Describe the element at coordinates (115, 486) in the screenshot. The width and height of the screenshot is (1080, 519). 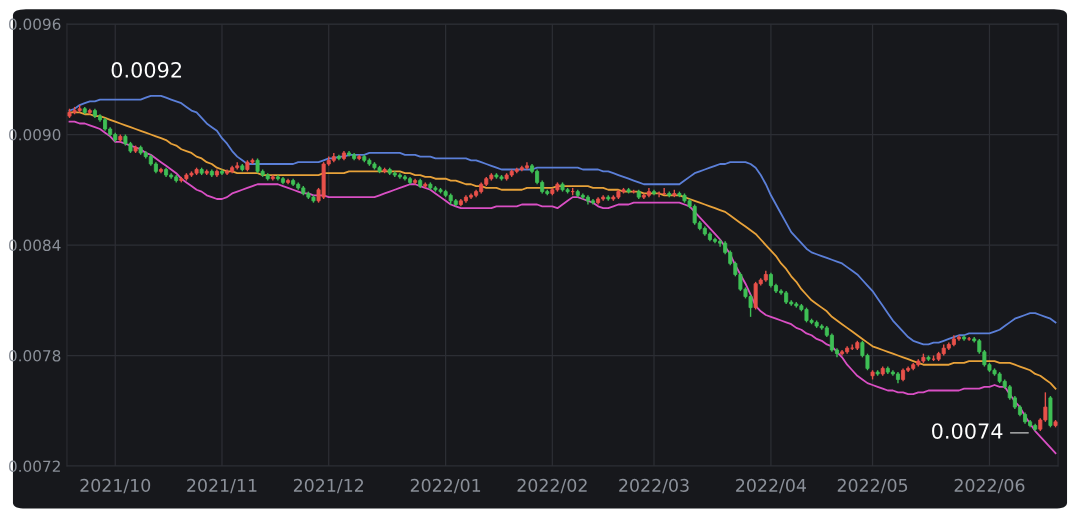
I see `x-tick-label: 2021/10` at that location.